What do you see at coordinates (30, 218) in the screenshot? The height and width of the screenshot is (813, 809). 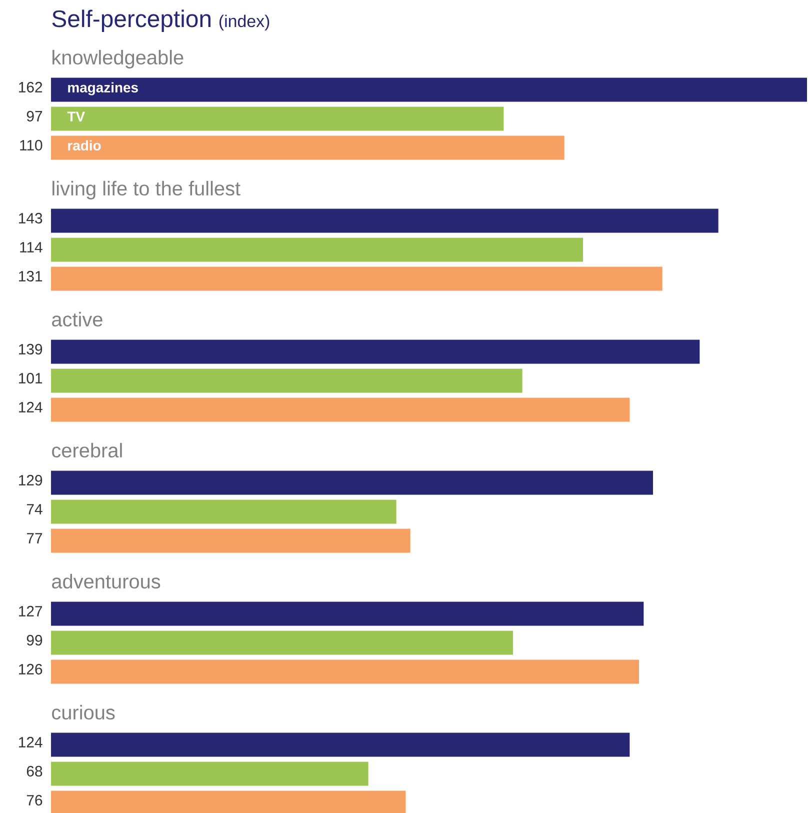 I see `data-label: 143` at bounding box center [30, 218].